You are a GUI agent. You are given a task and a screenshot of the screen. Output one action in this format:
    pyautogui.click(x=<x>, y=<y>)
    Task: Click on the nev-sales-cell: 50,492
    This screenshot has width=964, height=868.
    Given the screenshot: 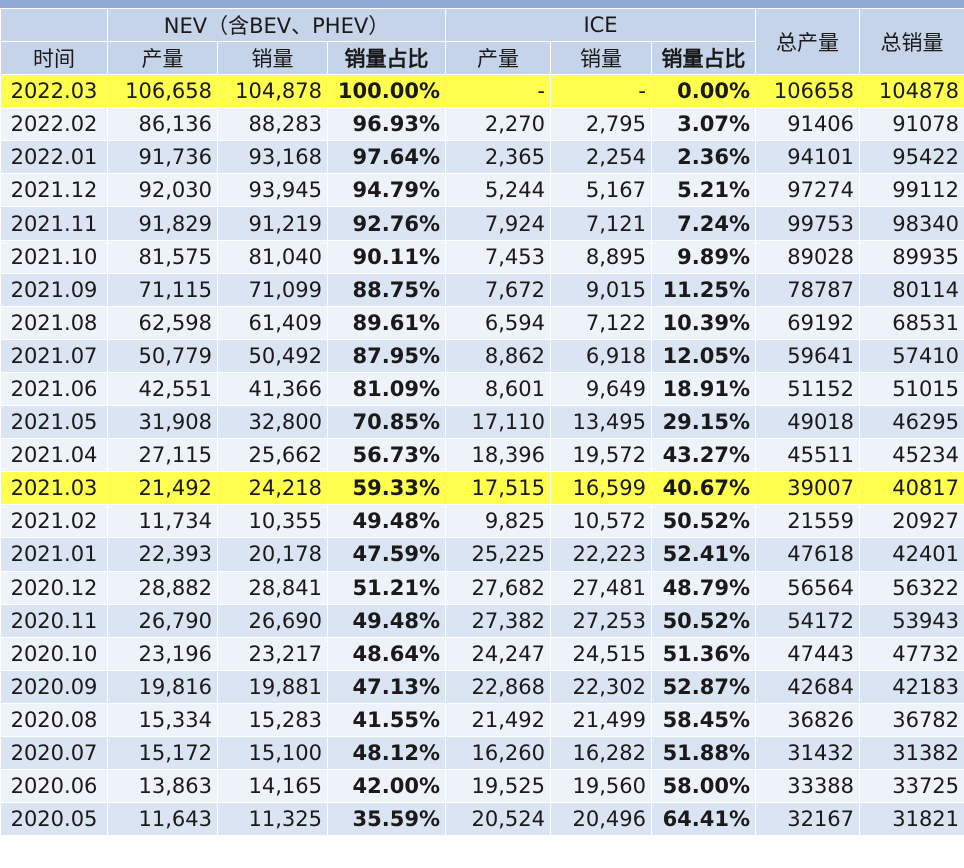 What is the action you would take?
    pyautogui.click(x=272, y=355)
    